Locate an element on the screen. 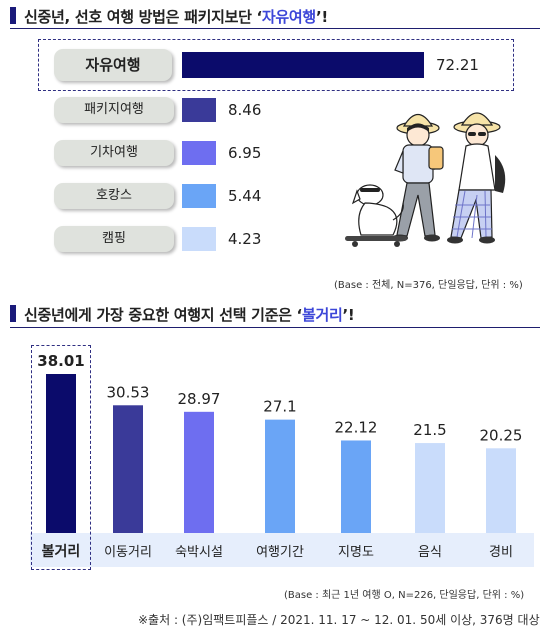  title-highlight: 자유여행 is located at coordinates (288, 17).